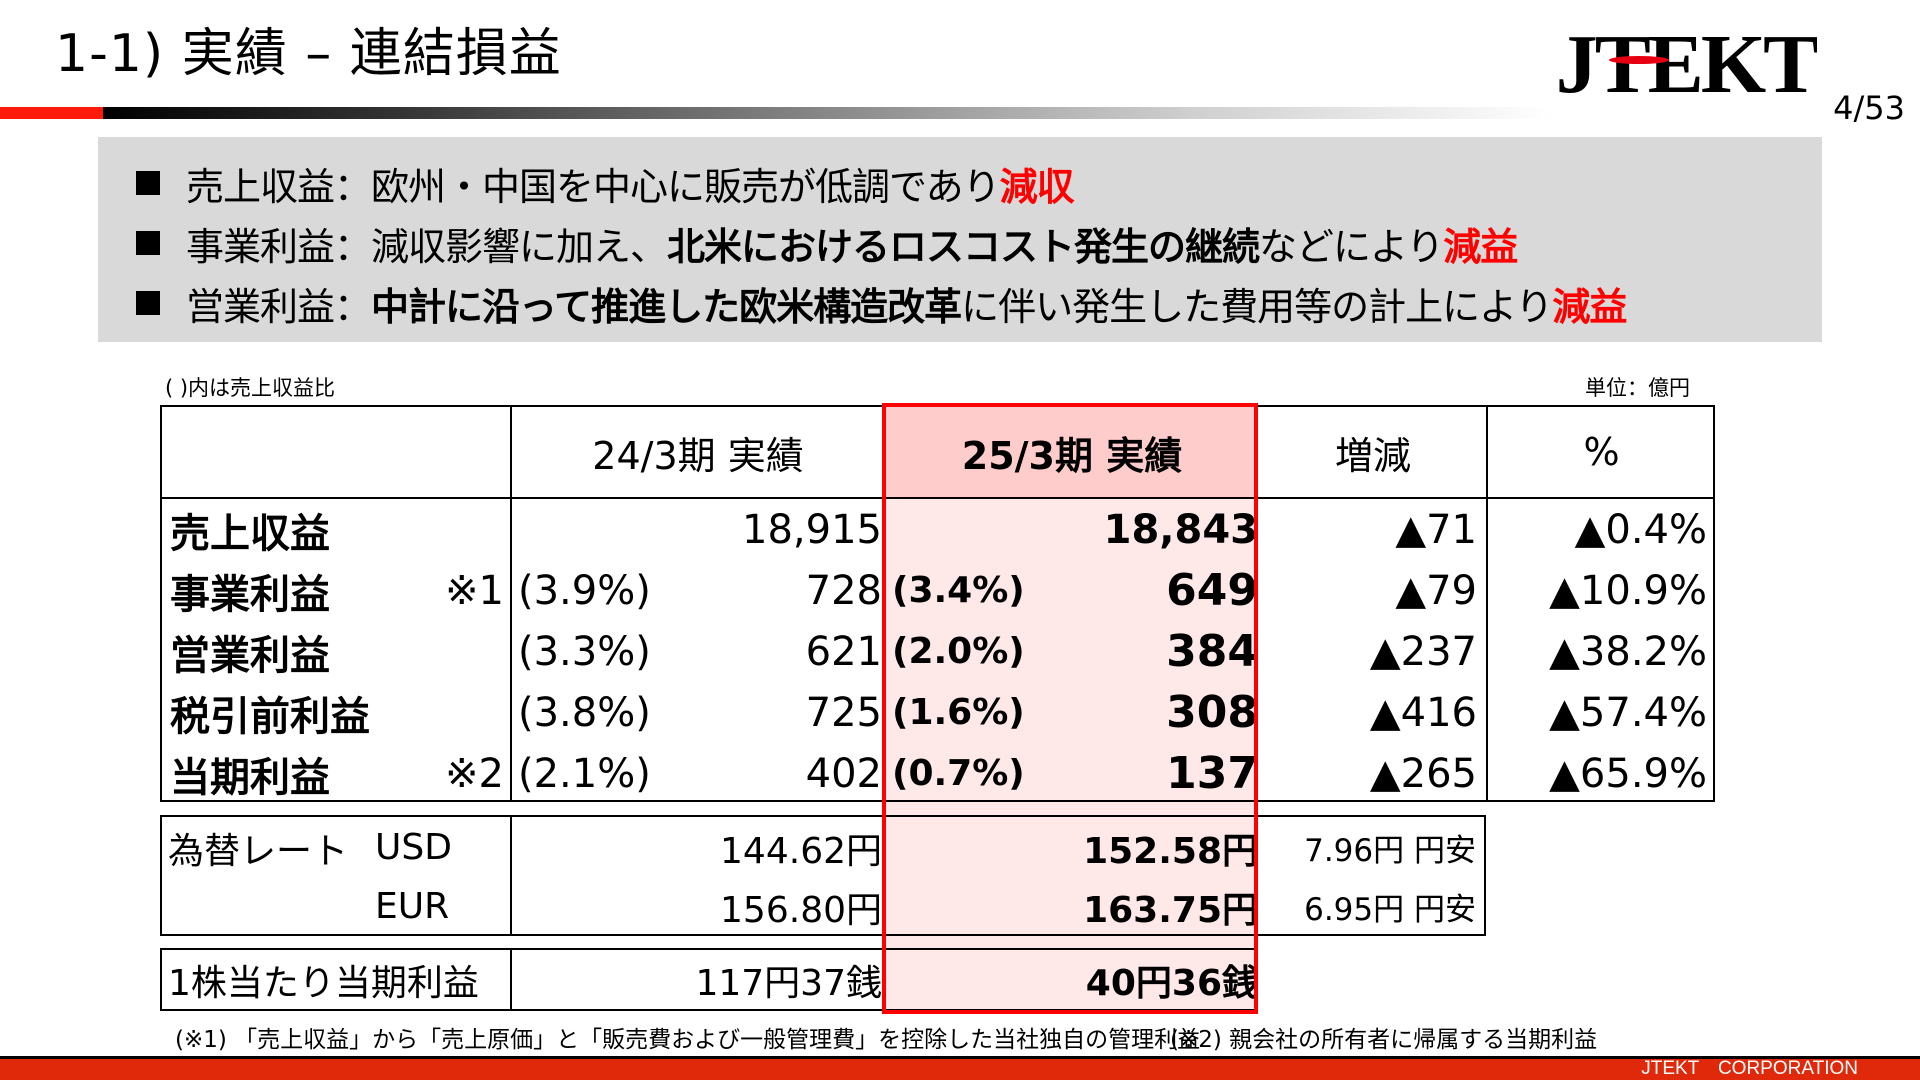 This screenshot has width=1920, height=1080. What do you see at coordinates (843, 712) in the screenshot?
I see `prev-value: 725` at bounding box center [843, 712].